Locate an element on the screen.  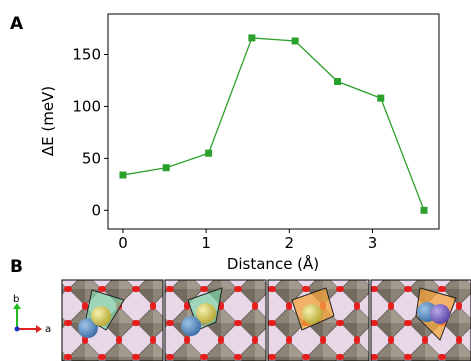
x-axis-ticks: 0 1 2 3 is located at coordinates (247, 240).